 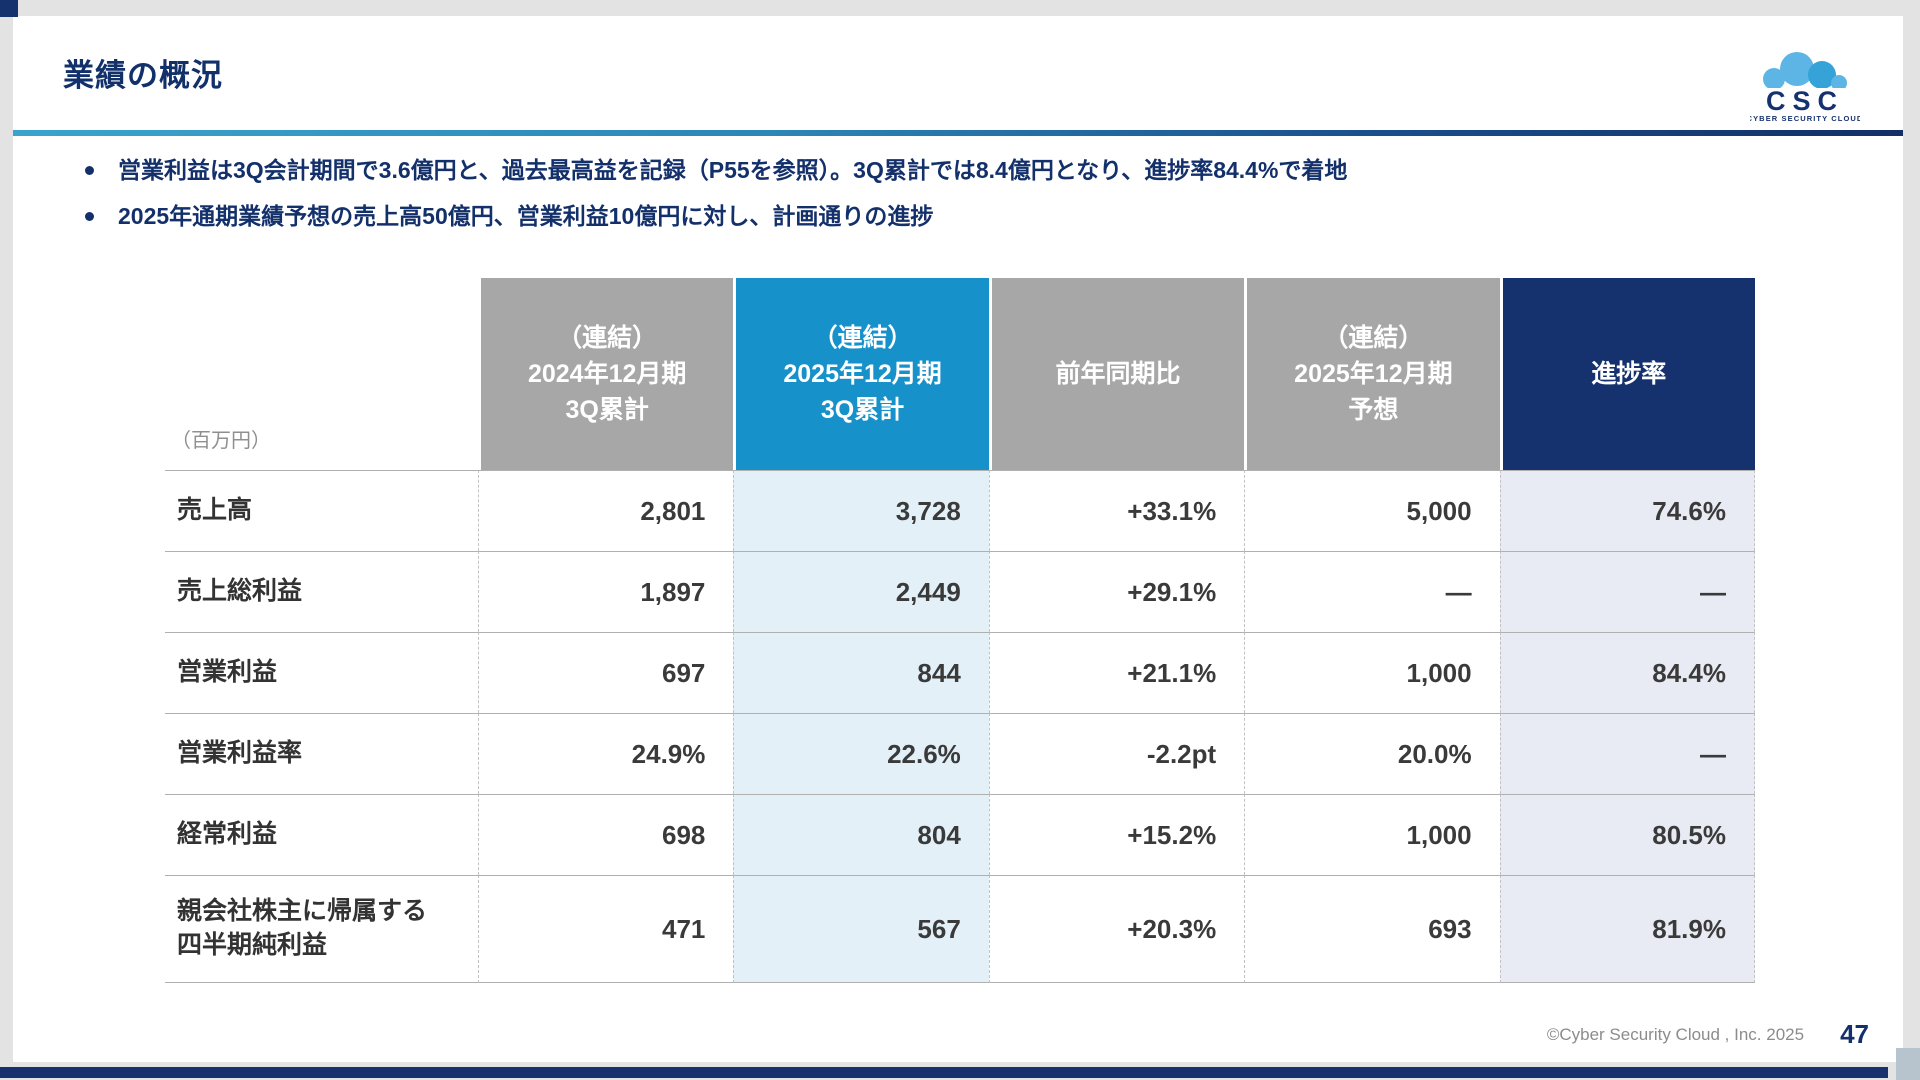 I want to click on col-header-2025-3q: （連結） 2025年12月期 3Q累計, so click(x=861, y=374).